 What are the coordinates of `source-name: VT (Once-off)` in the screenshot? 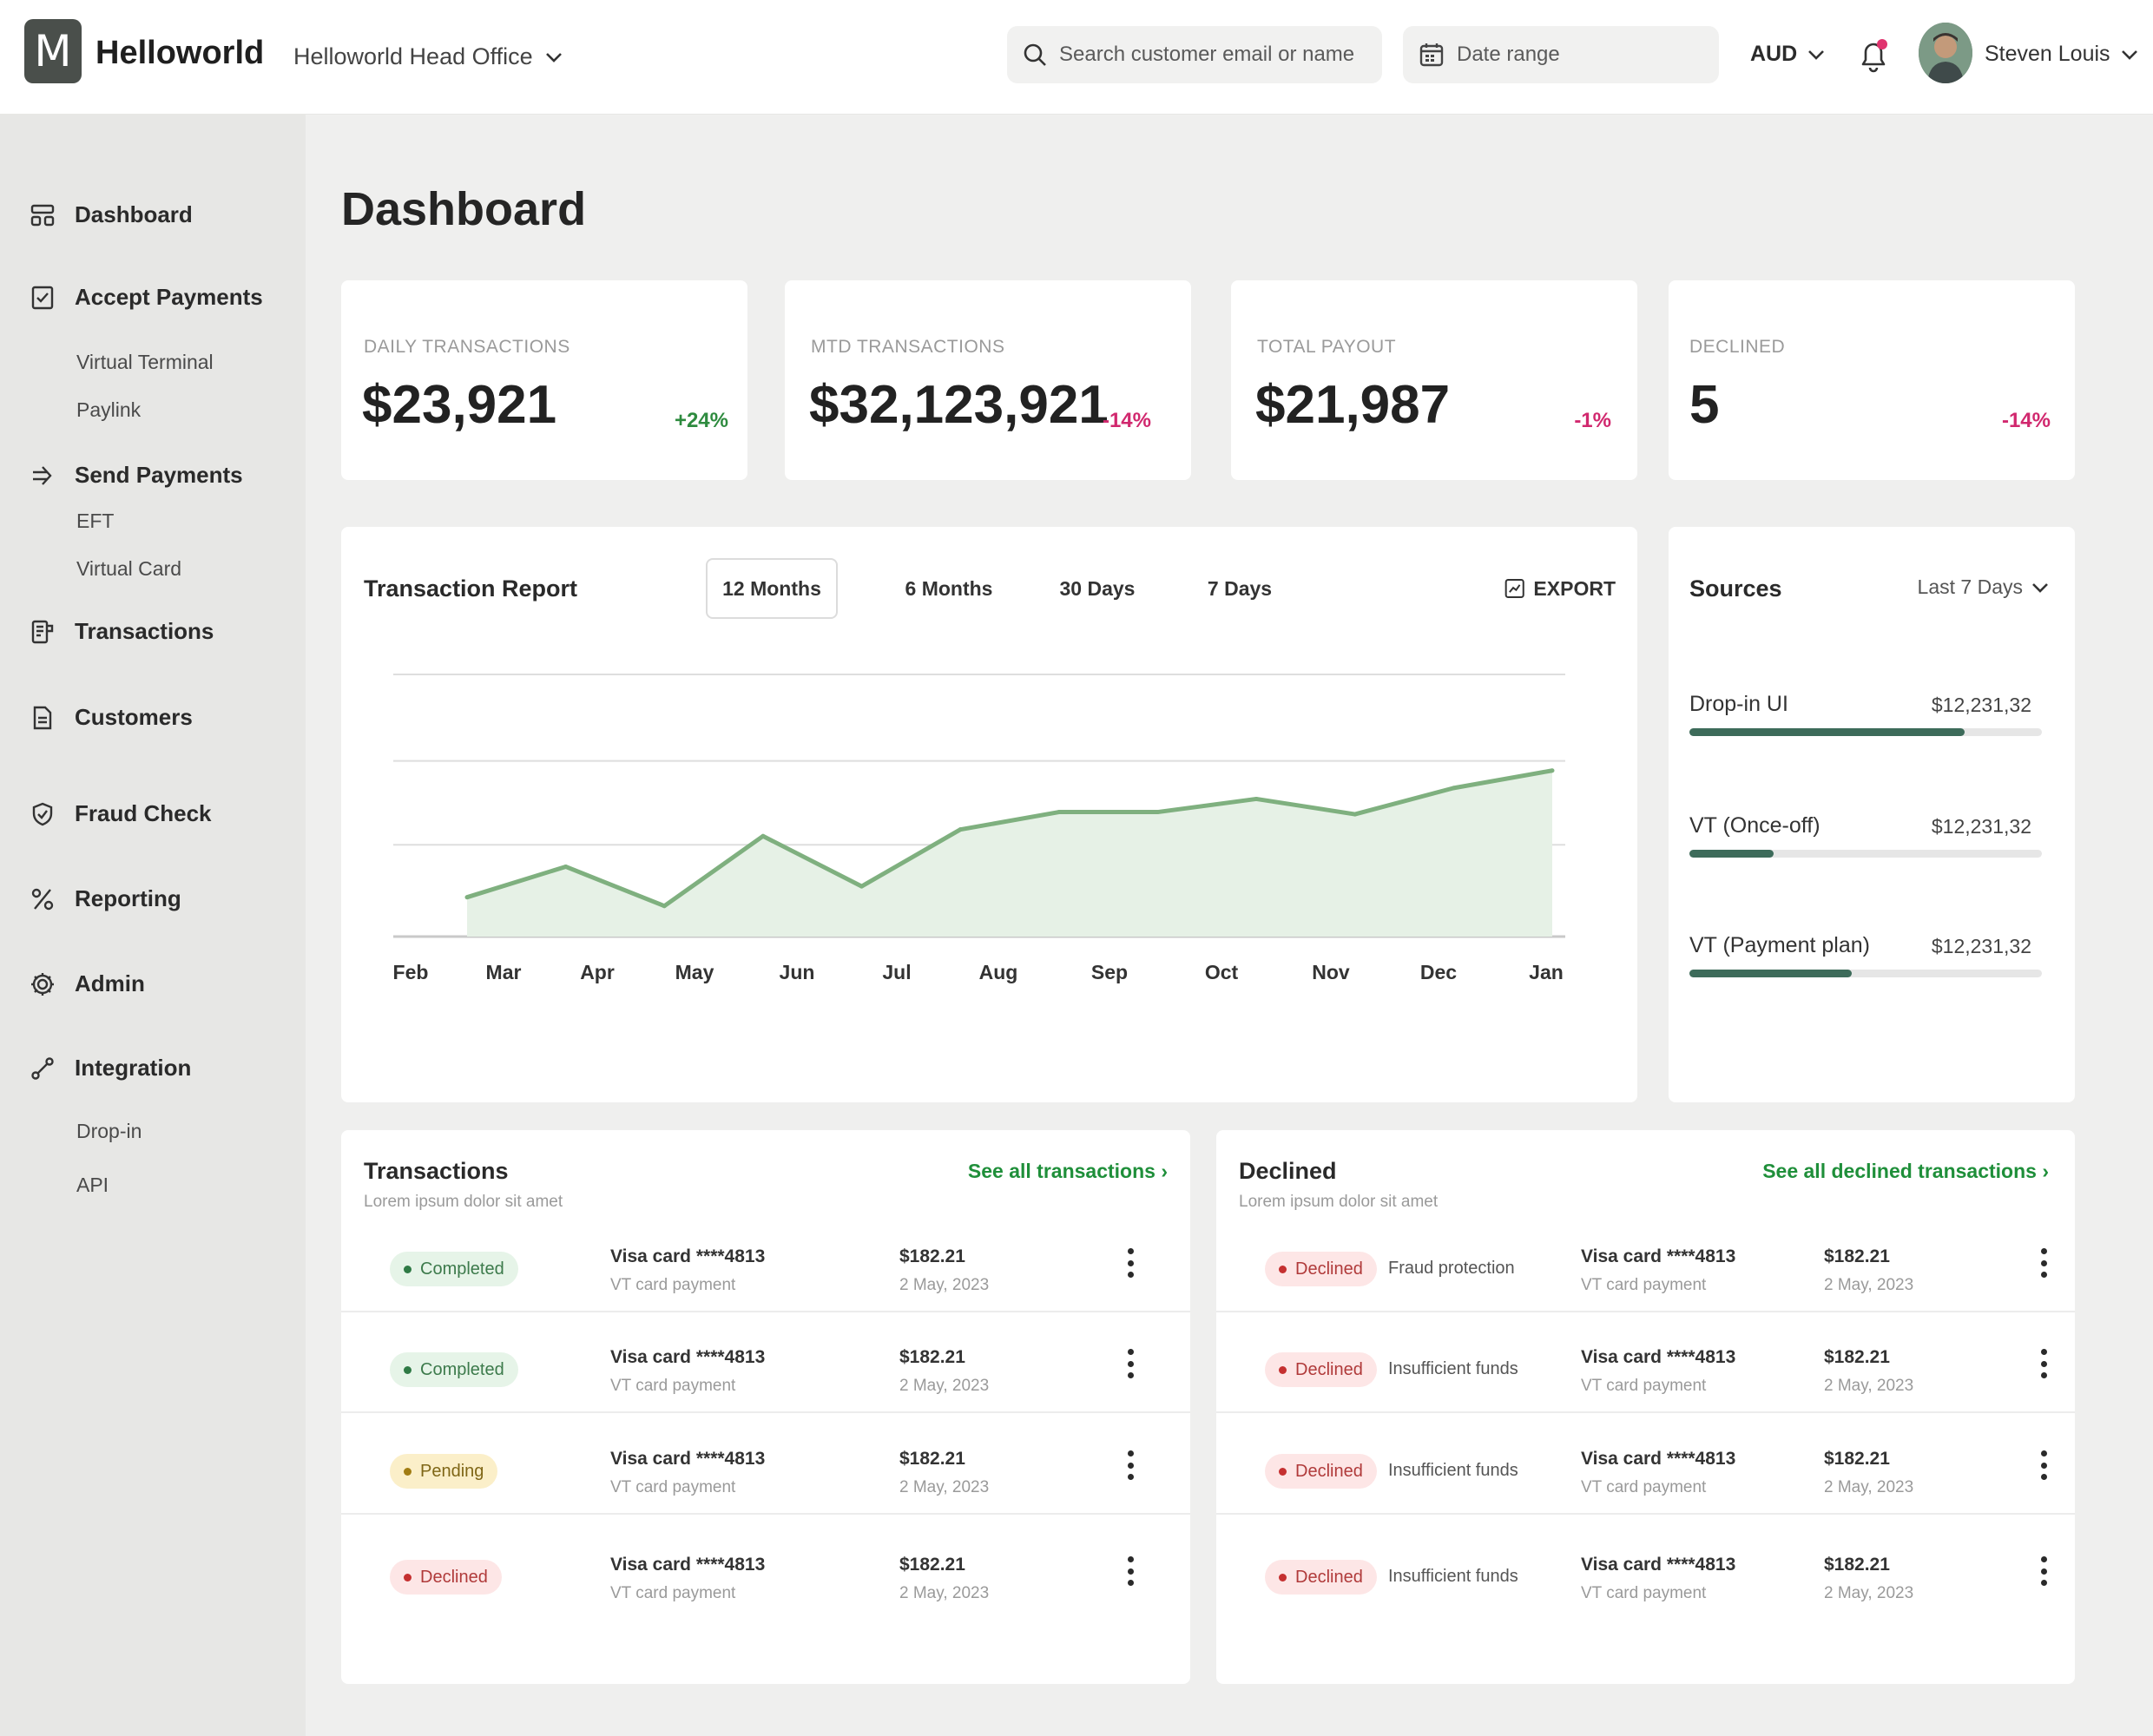 It's located at (1755, 825).